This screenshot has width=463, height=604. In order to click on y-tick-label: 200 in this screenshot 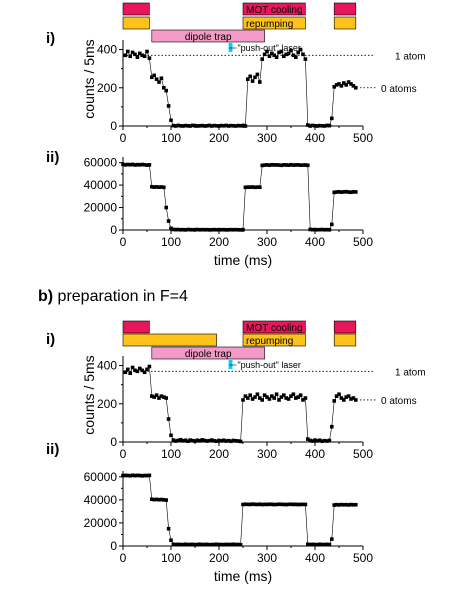, I will do `click(107, 404)`.